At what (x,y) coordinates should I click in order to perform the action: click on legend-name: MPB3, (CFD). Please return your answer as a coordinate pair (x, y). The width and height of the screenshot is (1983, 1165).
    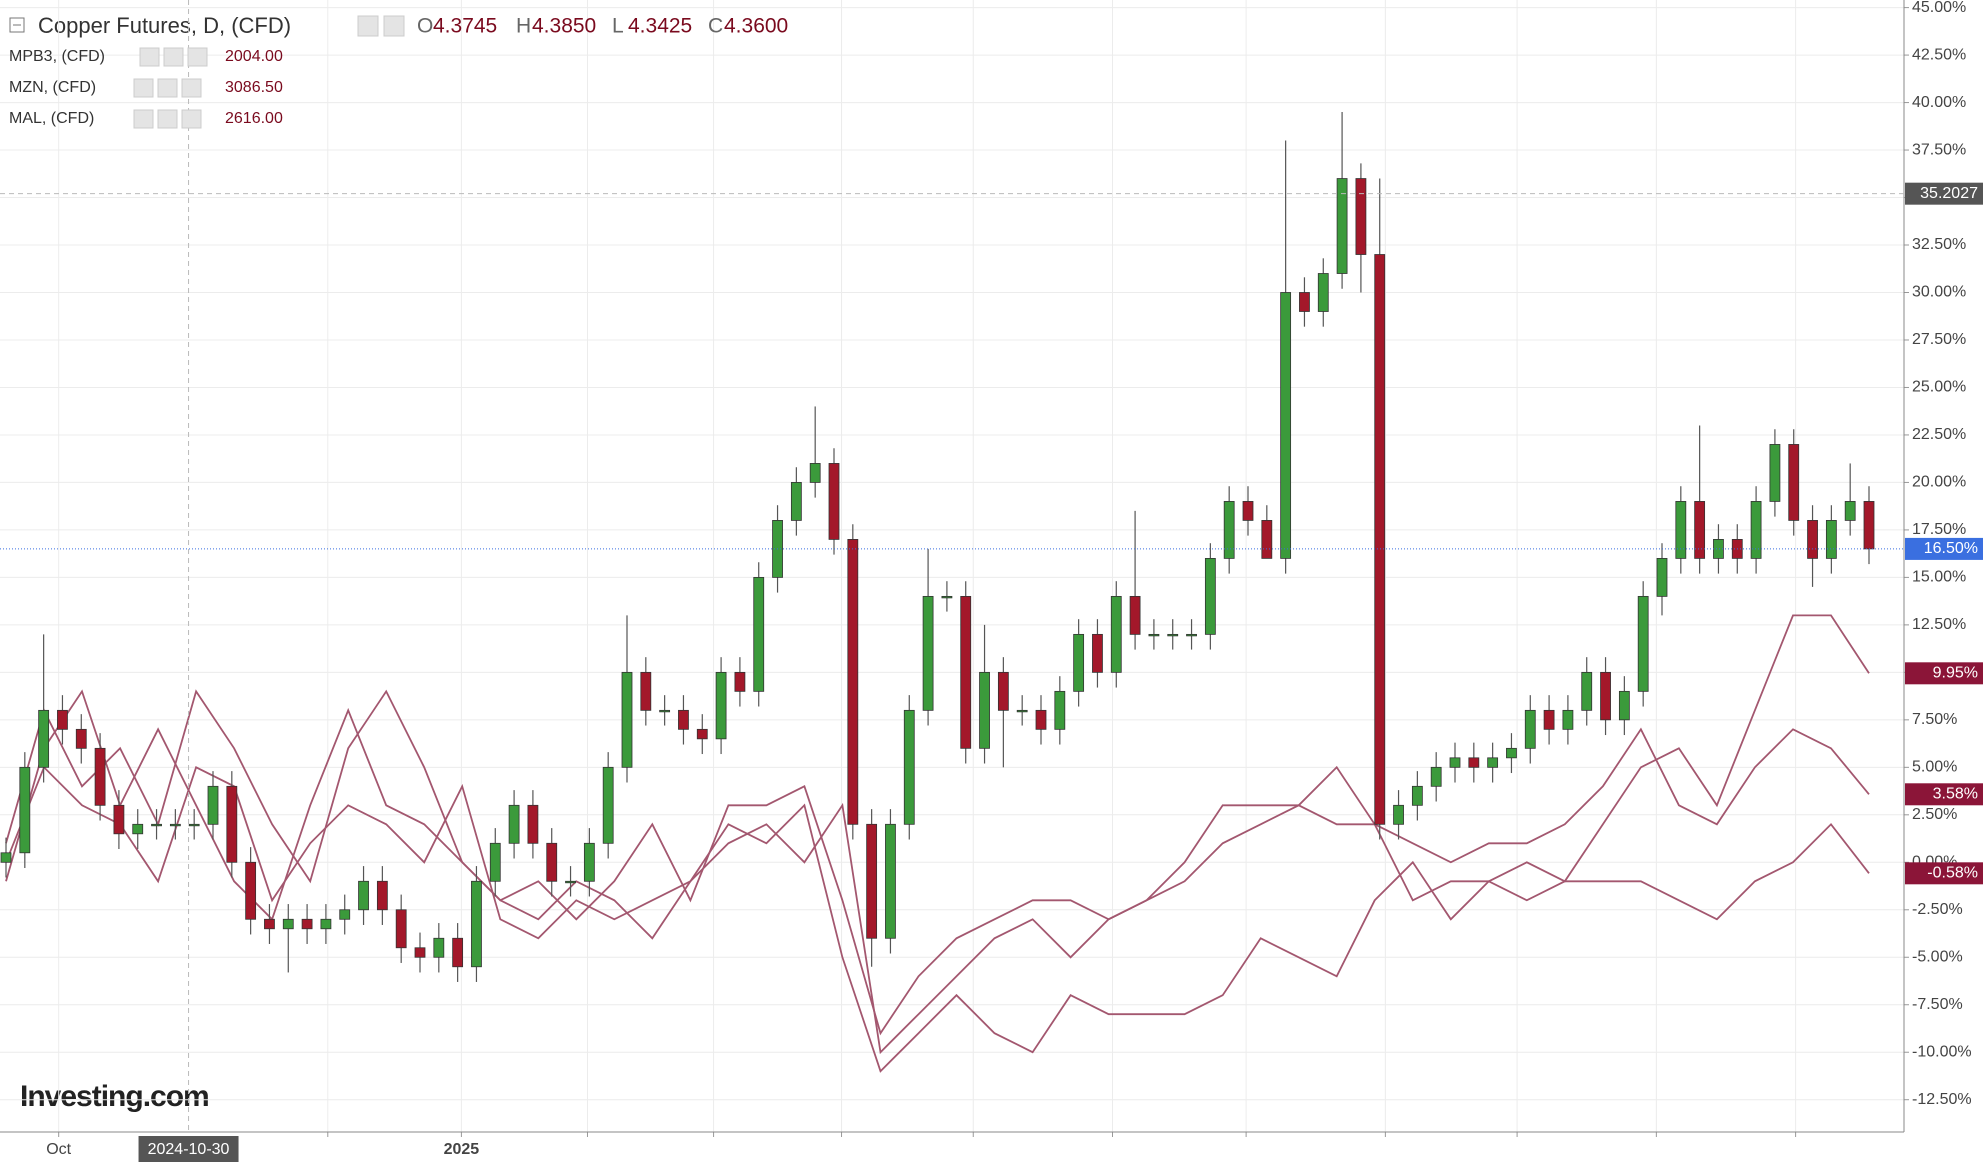
    Looking at the image, I should click on (57, 56).